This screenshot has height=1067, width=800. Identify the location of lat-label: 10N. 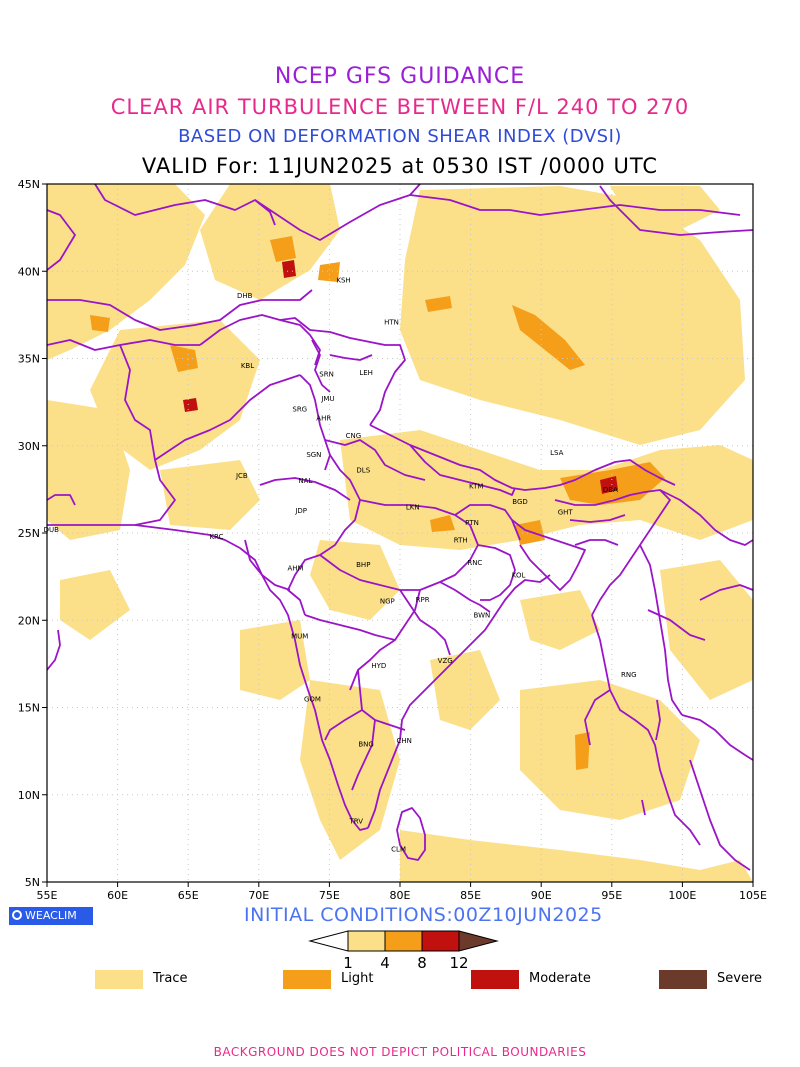
(29, 795).